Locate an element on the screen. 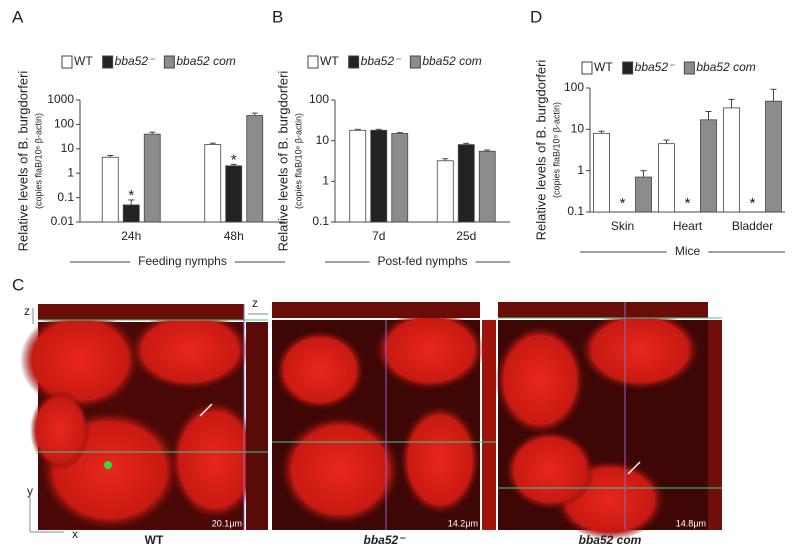 This screenshot has width=800, height=552. image-wt is located at coordinates (144, 417).